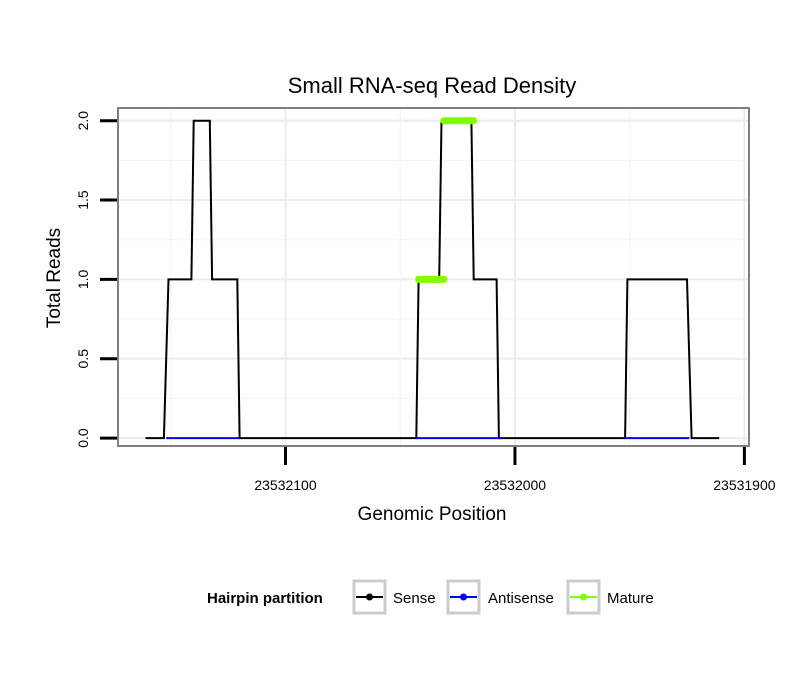 This screenshot has height=690, width=810. I want to click on y-tick-label: 1.0, so click(83, 279).